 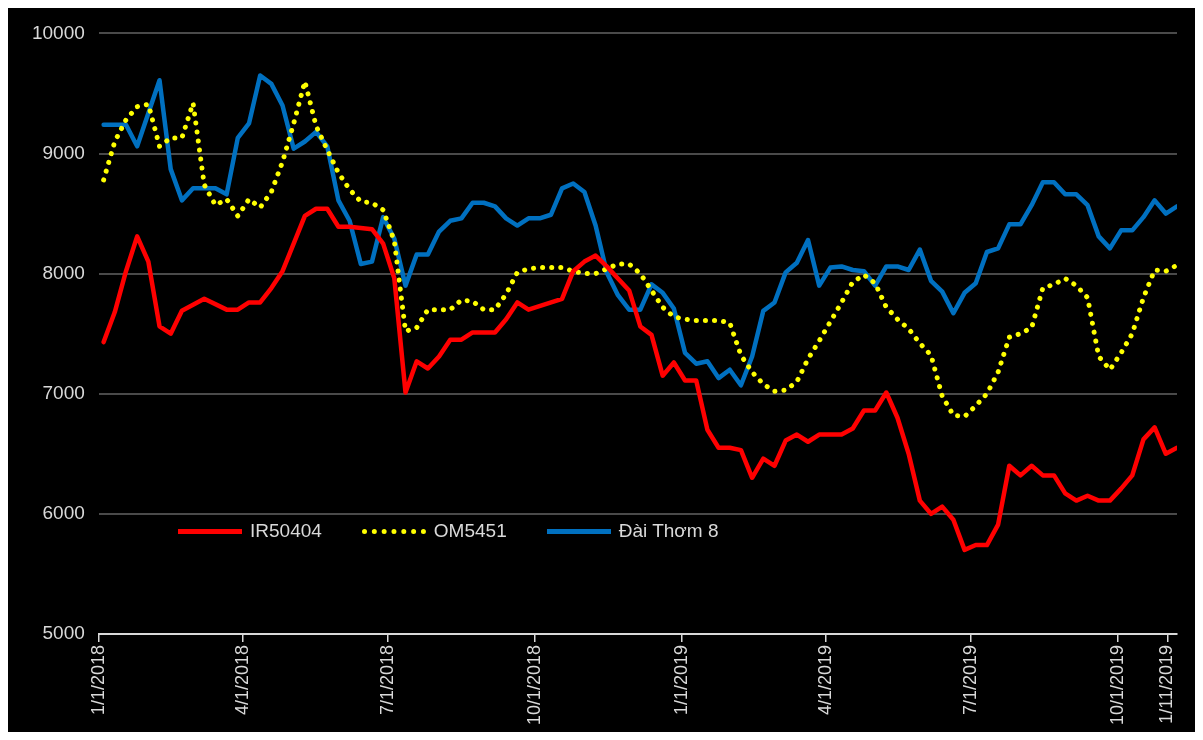 I want to click on legend-label: IR50404, so click(x=286, y=531).